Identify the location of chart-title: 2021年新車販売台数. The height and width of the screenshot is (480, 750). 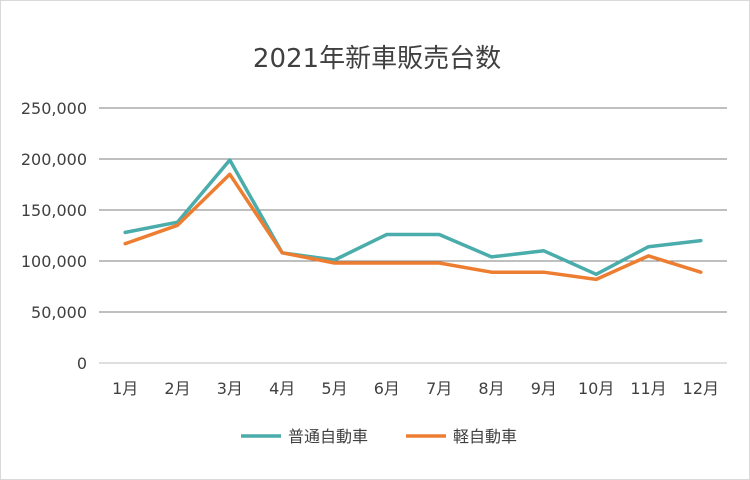
(377, 59).